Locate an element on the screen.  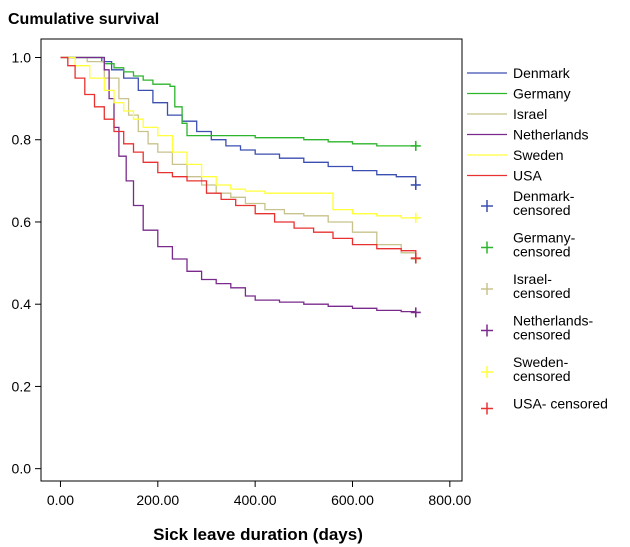
legend-item-denmark: Denmark is located at coordinates (519, 73).